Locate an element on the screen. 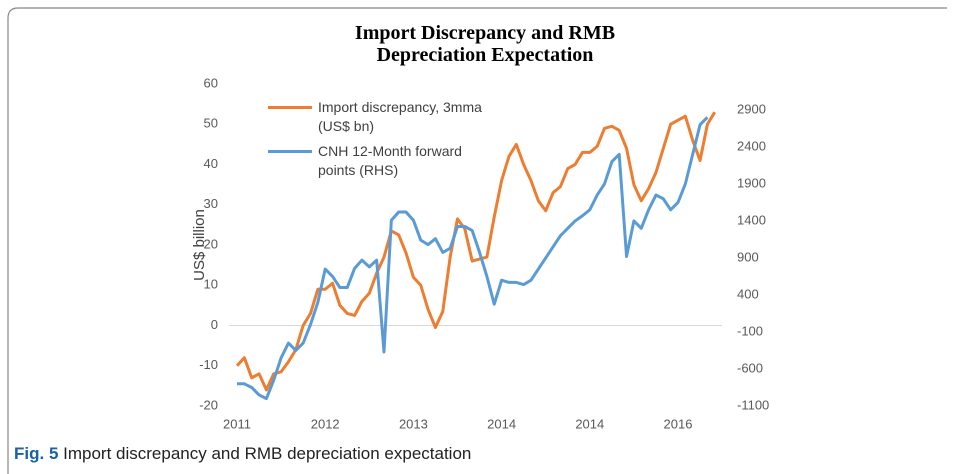 Image resolution: width=955 pixels, height=474 pixels. y2-tick-label: 1400 is located at coordinates (751, 219).